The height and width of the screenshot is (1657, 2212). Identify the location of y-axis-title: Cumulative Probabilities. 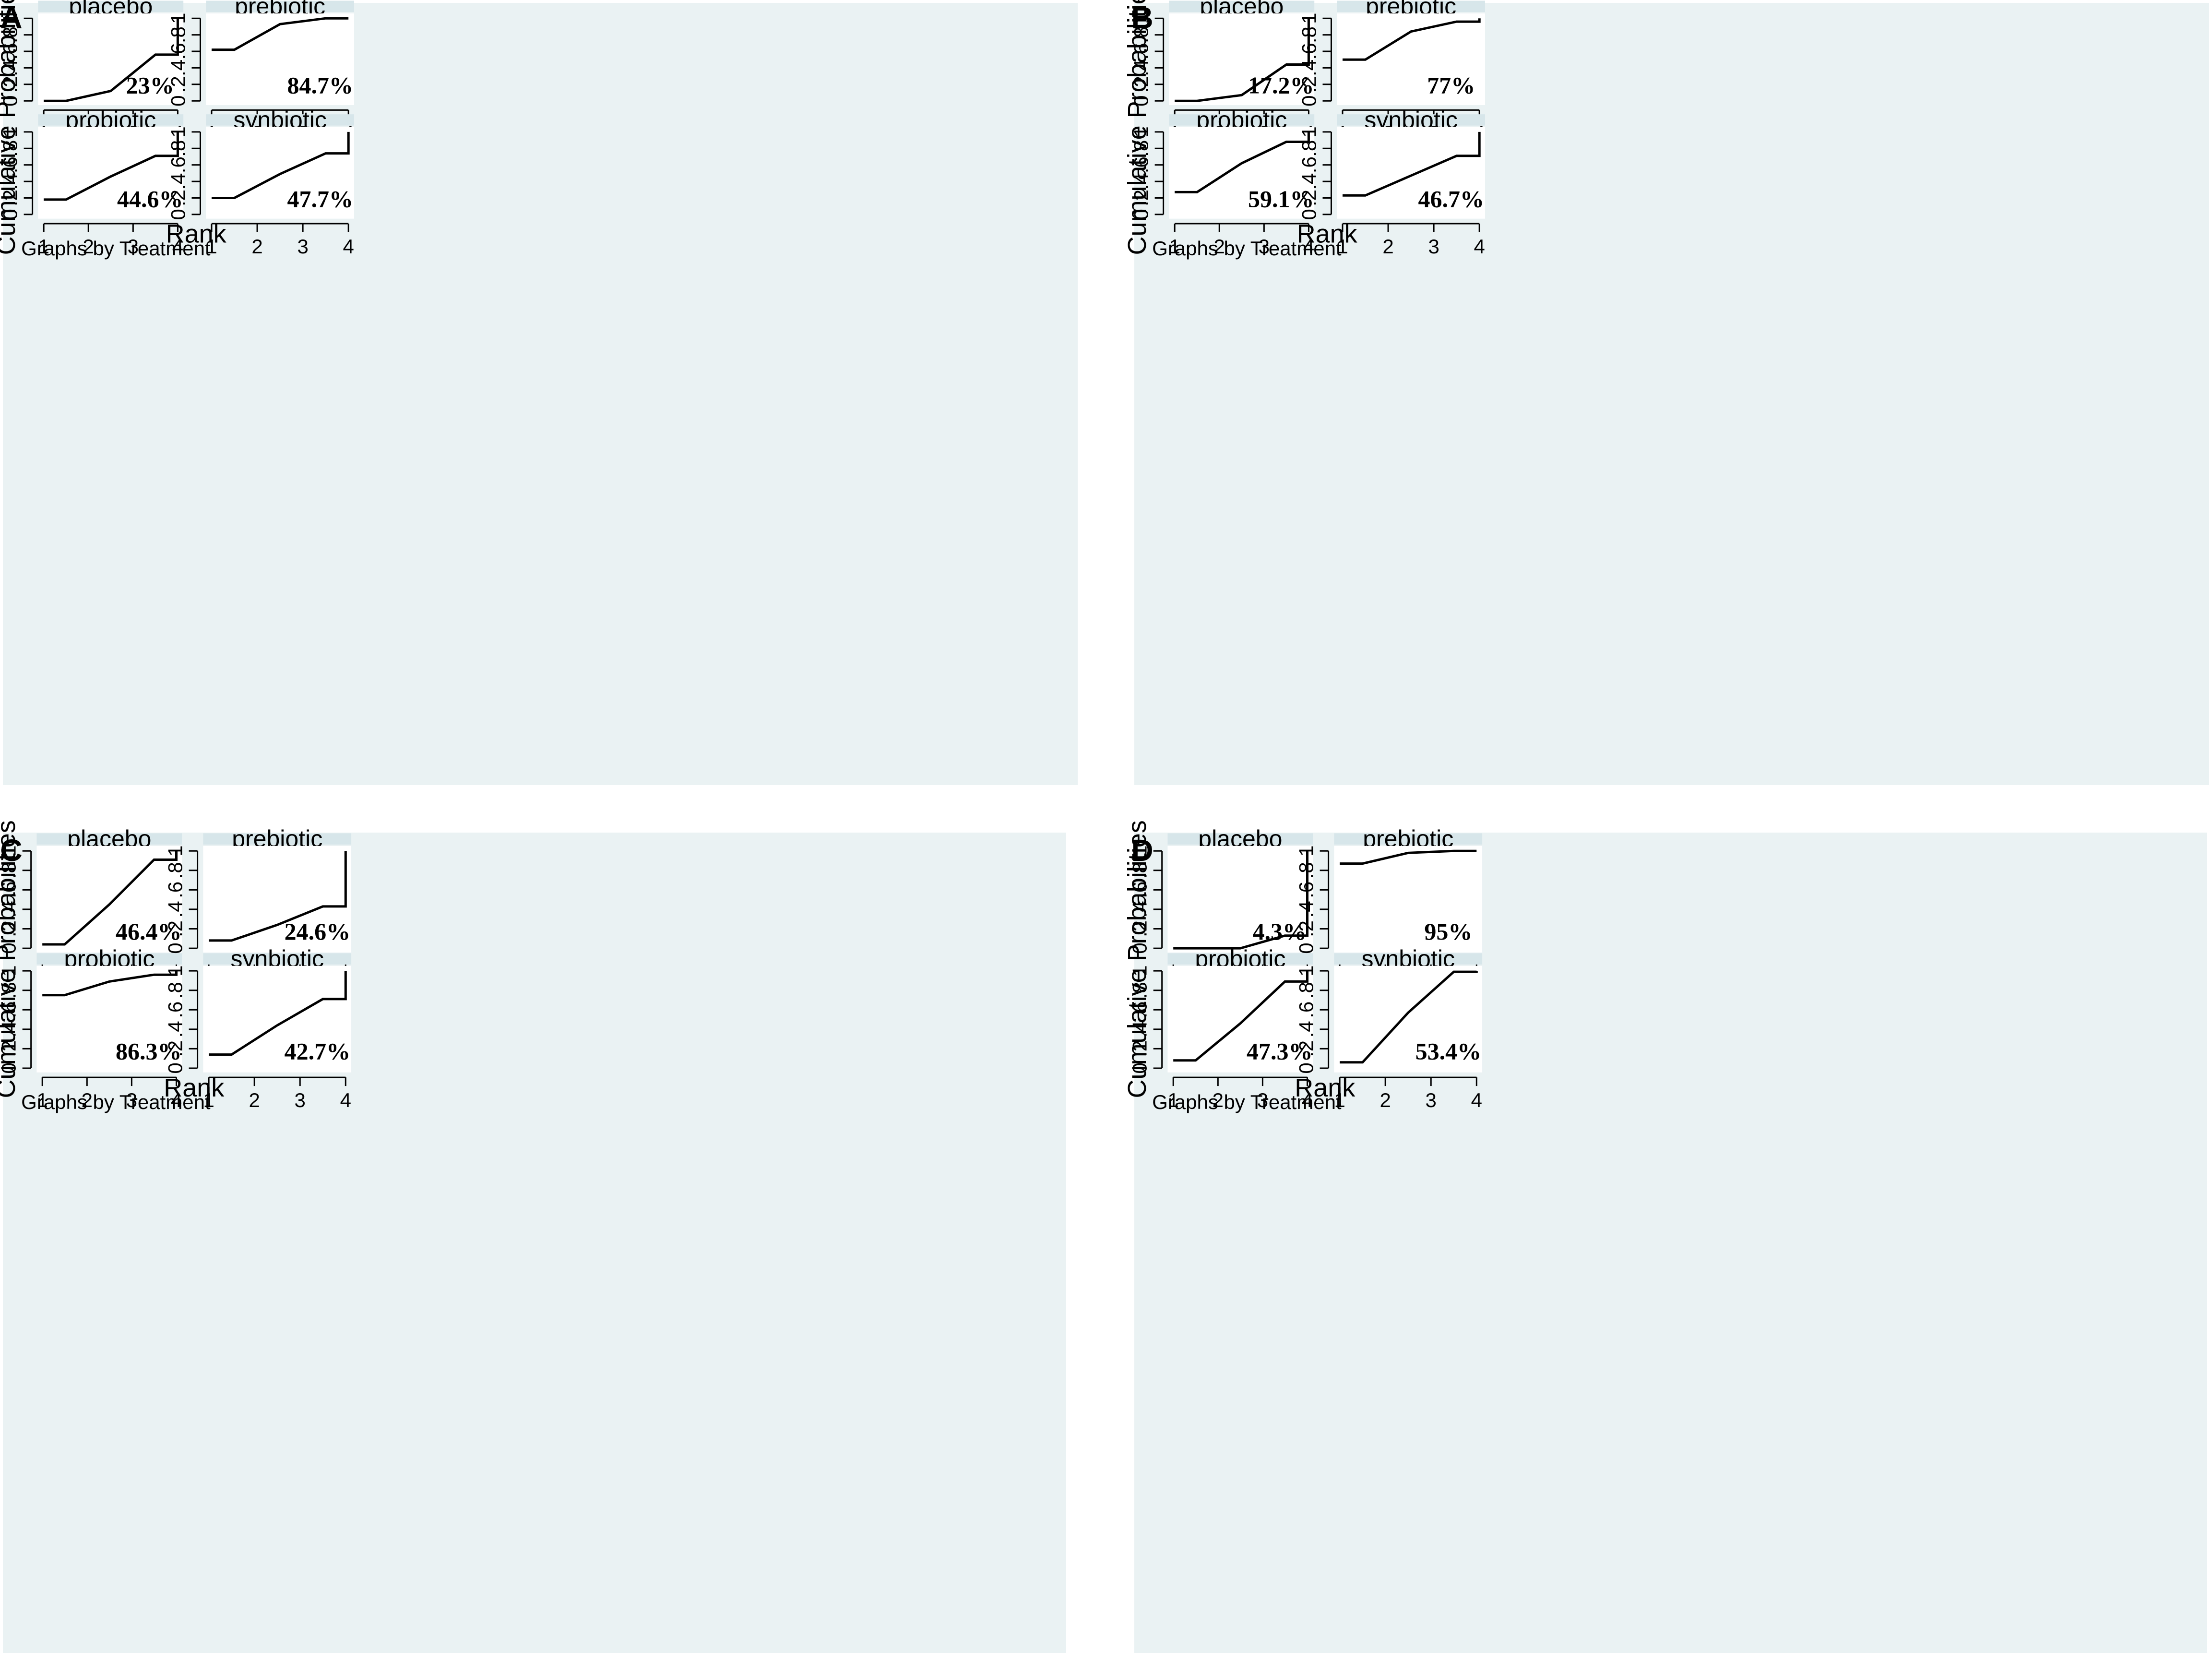
(10, 959).